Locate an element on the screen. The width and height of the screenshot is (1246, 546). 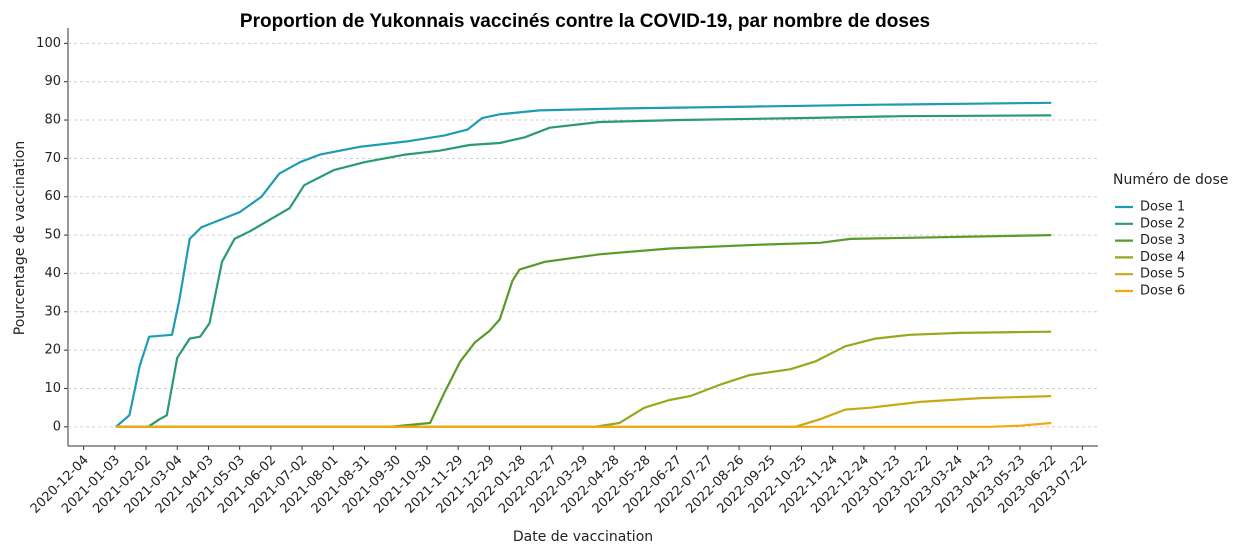
y-tick-label: 0 is located at coordinates (57, 426).